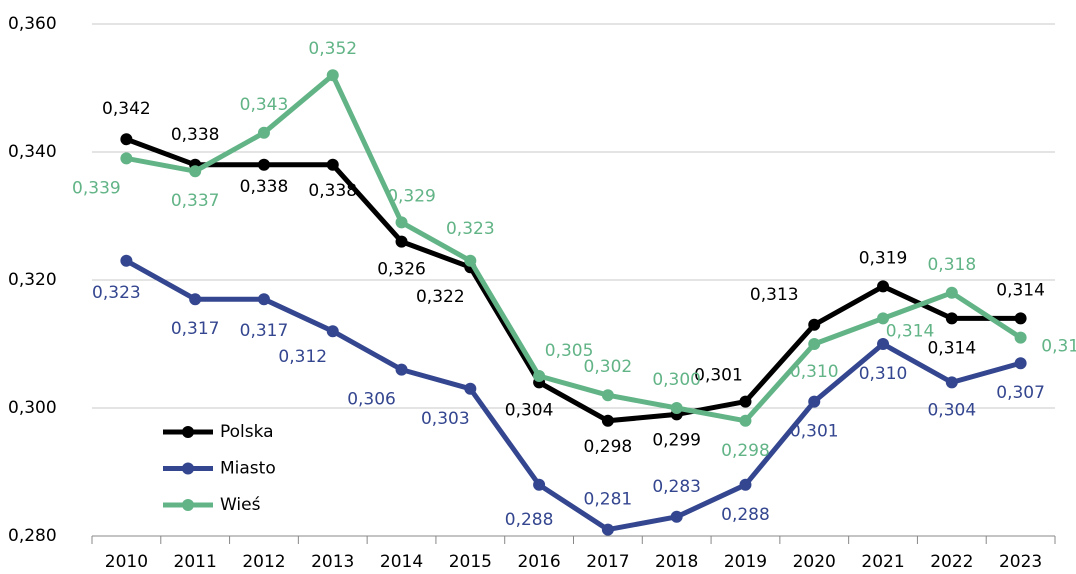 Image resolution: width=1076 pixels, height=574 pixels. I want to click on x-tick-label: 2015, so click(470, 562).